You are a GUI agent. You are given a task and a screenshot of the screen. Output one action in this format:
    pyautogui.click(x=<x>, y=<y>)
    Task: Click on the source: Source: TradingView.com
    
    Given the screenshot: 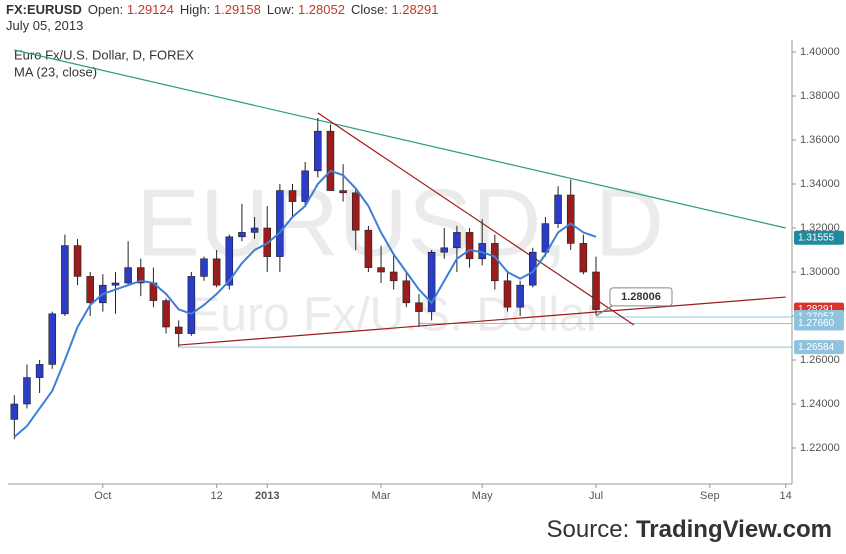 What is the action you would take?
    pyautogui.click(x=689, y=530)
    